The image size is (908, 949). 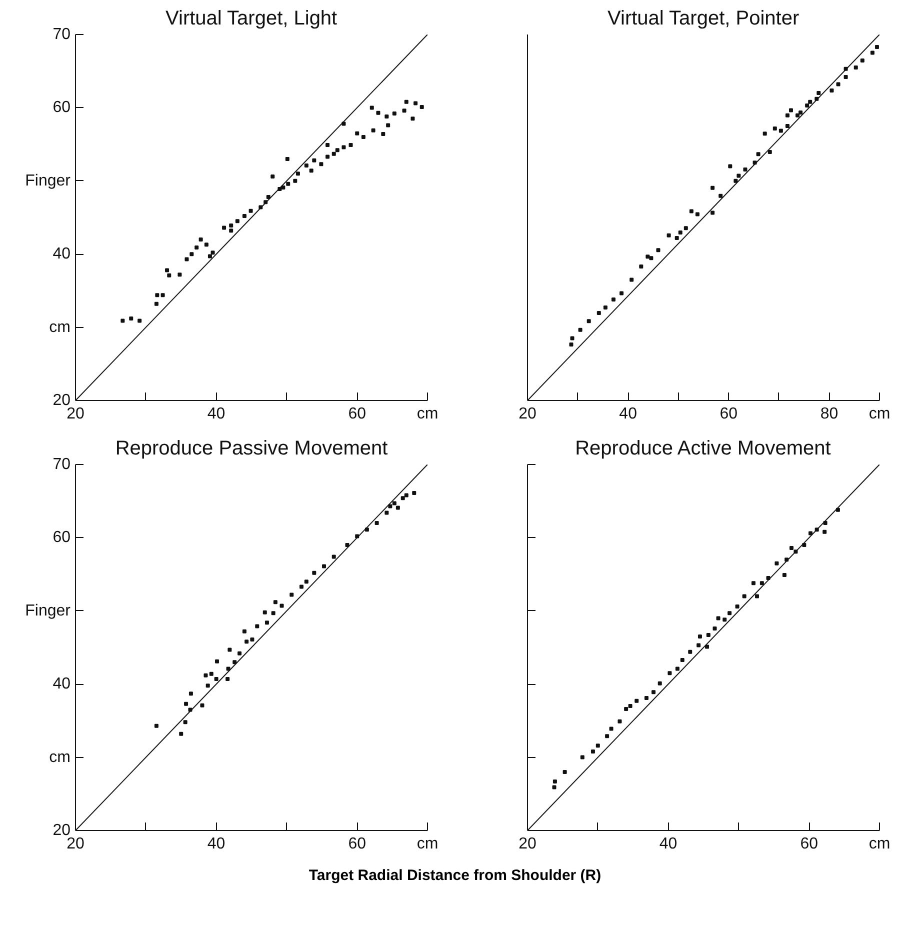 What do you see at coordinates (455, 876) in the screenshot?
I see `x-axis-title: Target Radial Distance from Shoulder (R)` at bounding box center [455, 876].